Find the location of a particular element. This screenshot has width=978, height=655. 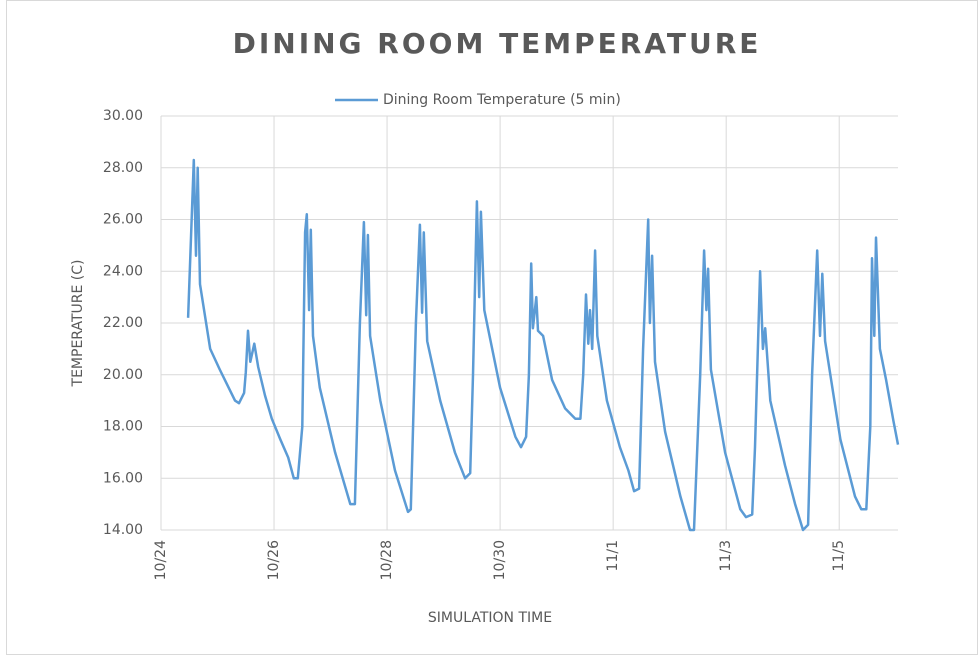

y-tick-label: 22.00 is located at coordinates (123, 323).